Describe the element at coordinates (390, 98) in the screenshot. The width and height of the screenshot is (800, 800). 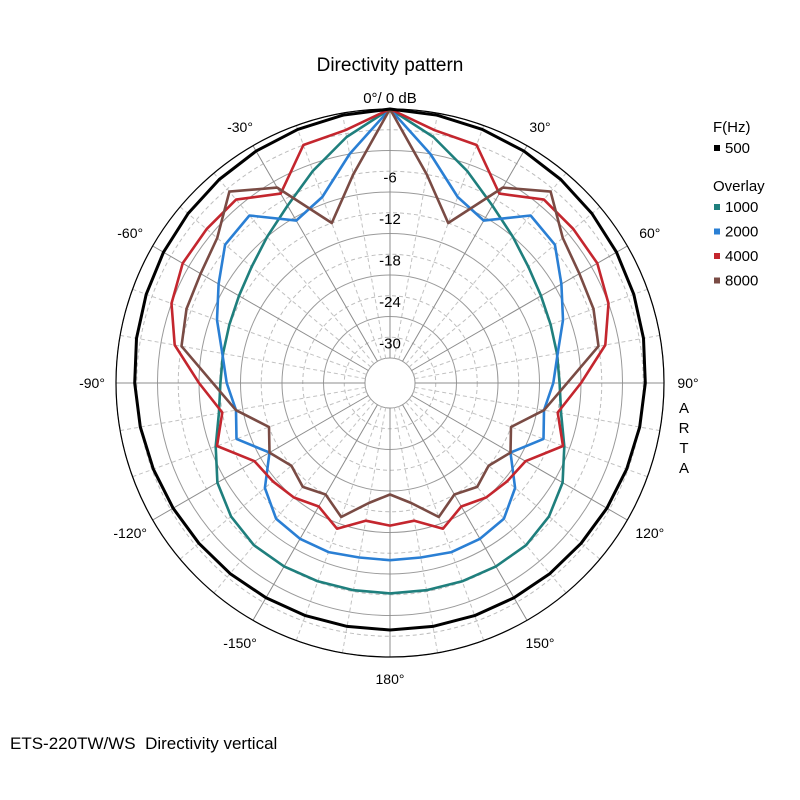
I see `ring-label: 0°/ 0 dB` at that location.